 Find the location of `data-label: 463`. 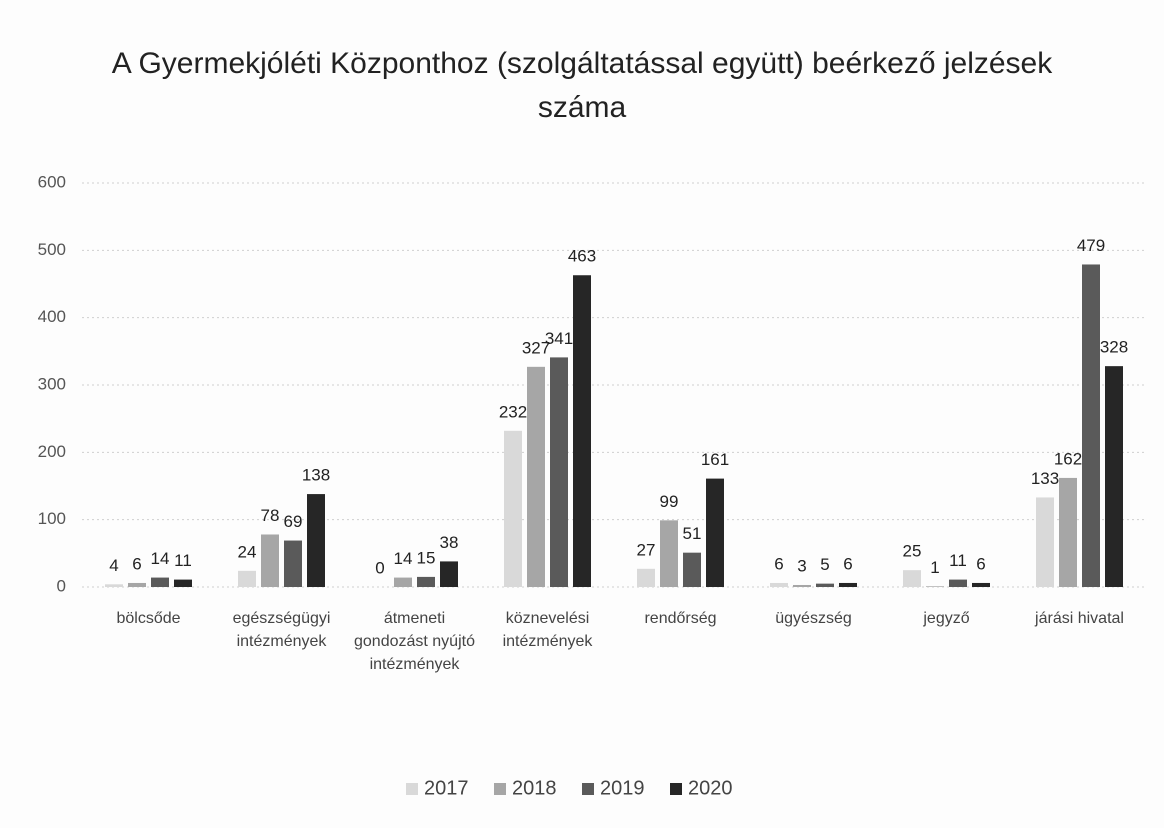

data-label: 463 is located at coordinates (582, 256).